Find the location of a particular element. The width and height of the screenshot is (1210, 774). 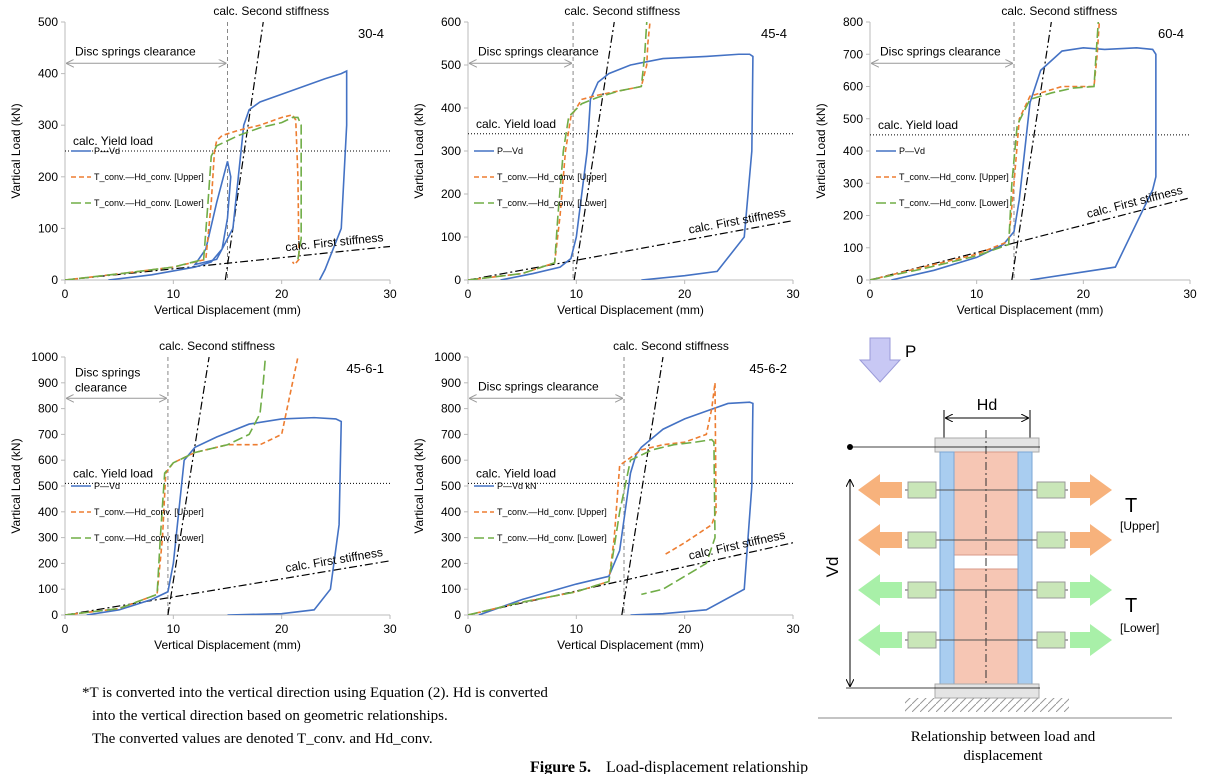

bolts is located at coordinates (985, 565).